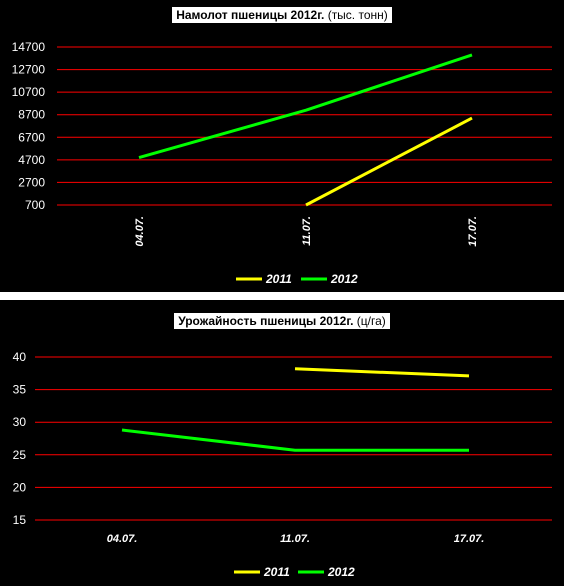 This screenshot has height=586, width=564. I want to click on y-tick-label: 8700, so click(31, 115).